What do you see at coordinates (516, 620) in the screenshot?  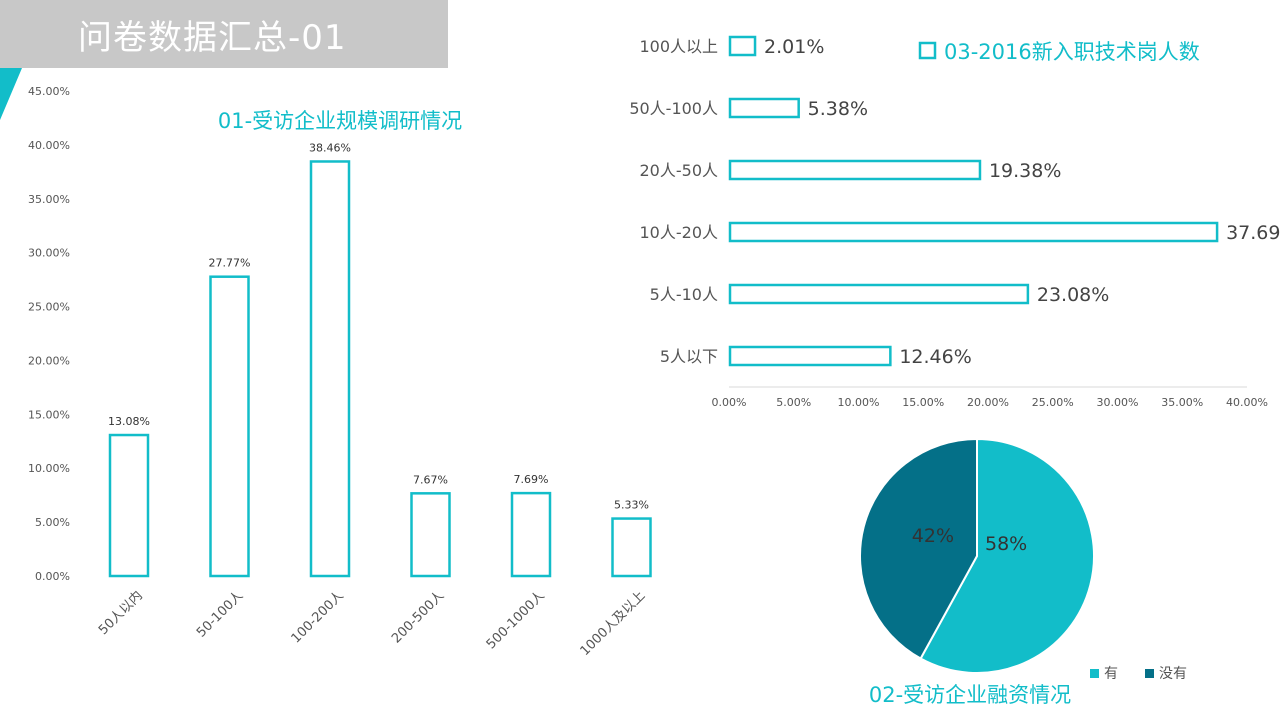 I see `x-tick-label: 500-1000人` at bounding box center [516, 620].